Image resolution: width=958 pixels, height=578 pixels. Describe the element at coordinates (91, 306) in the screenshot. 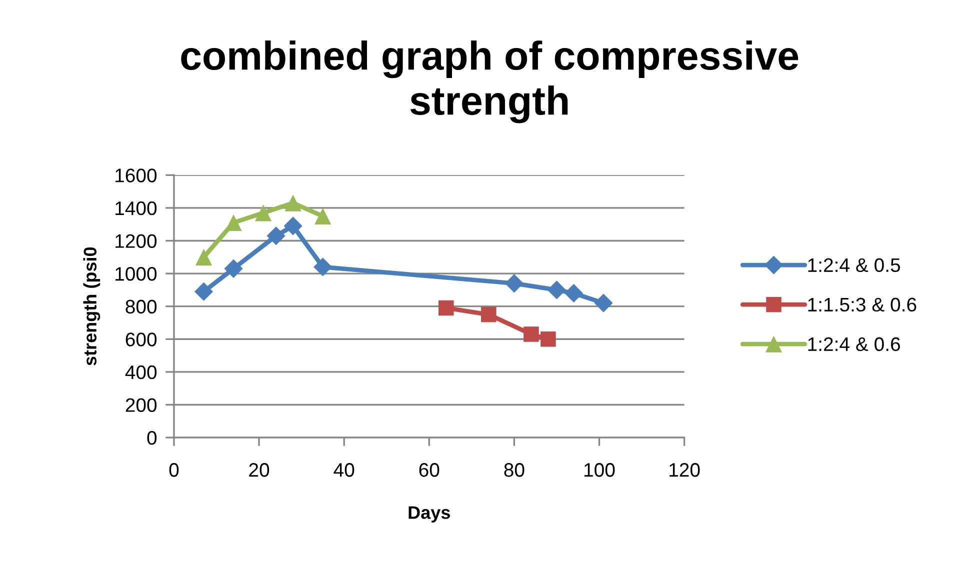

I see `y-axis-title: strength (psi0` at that location.